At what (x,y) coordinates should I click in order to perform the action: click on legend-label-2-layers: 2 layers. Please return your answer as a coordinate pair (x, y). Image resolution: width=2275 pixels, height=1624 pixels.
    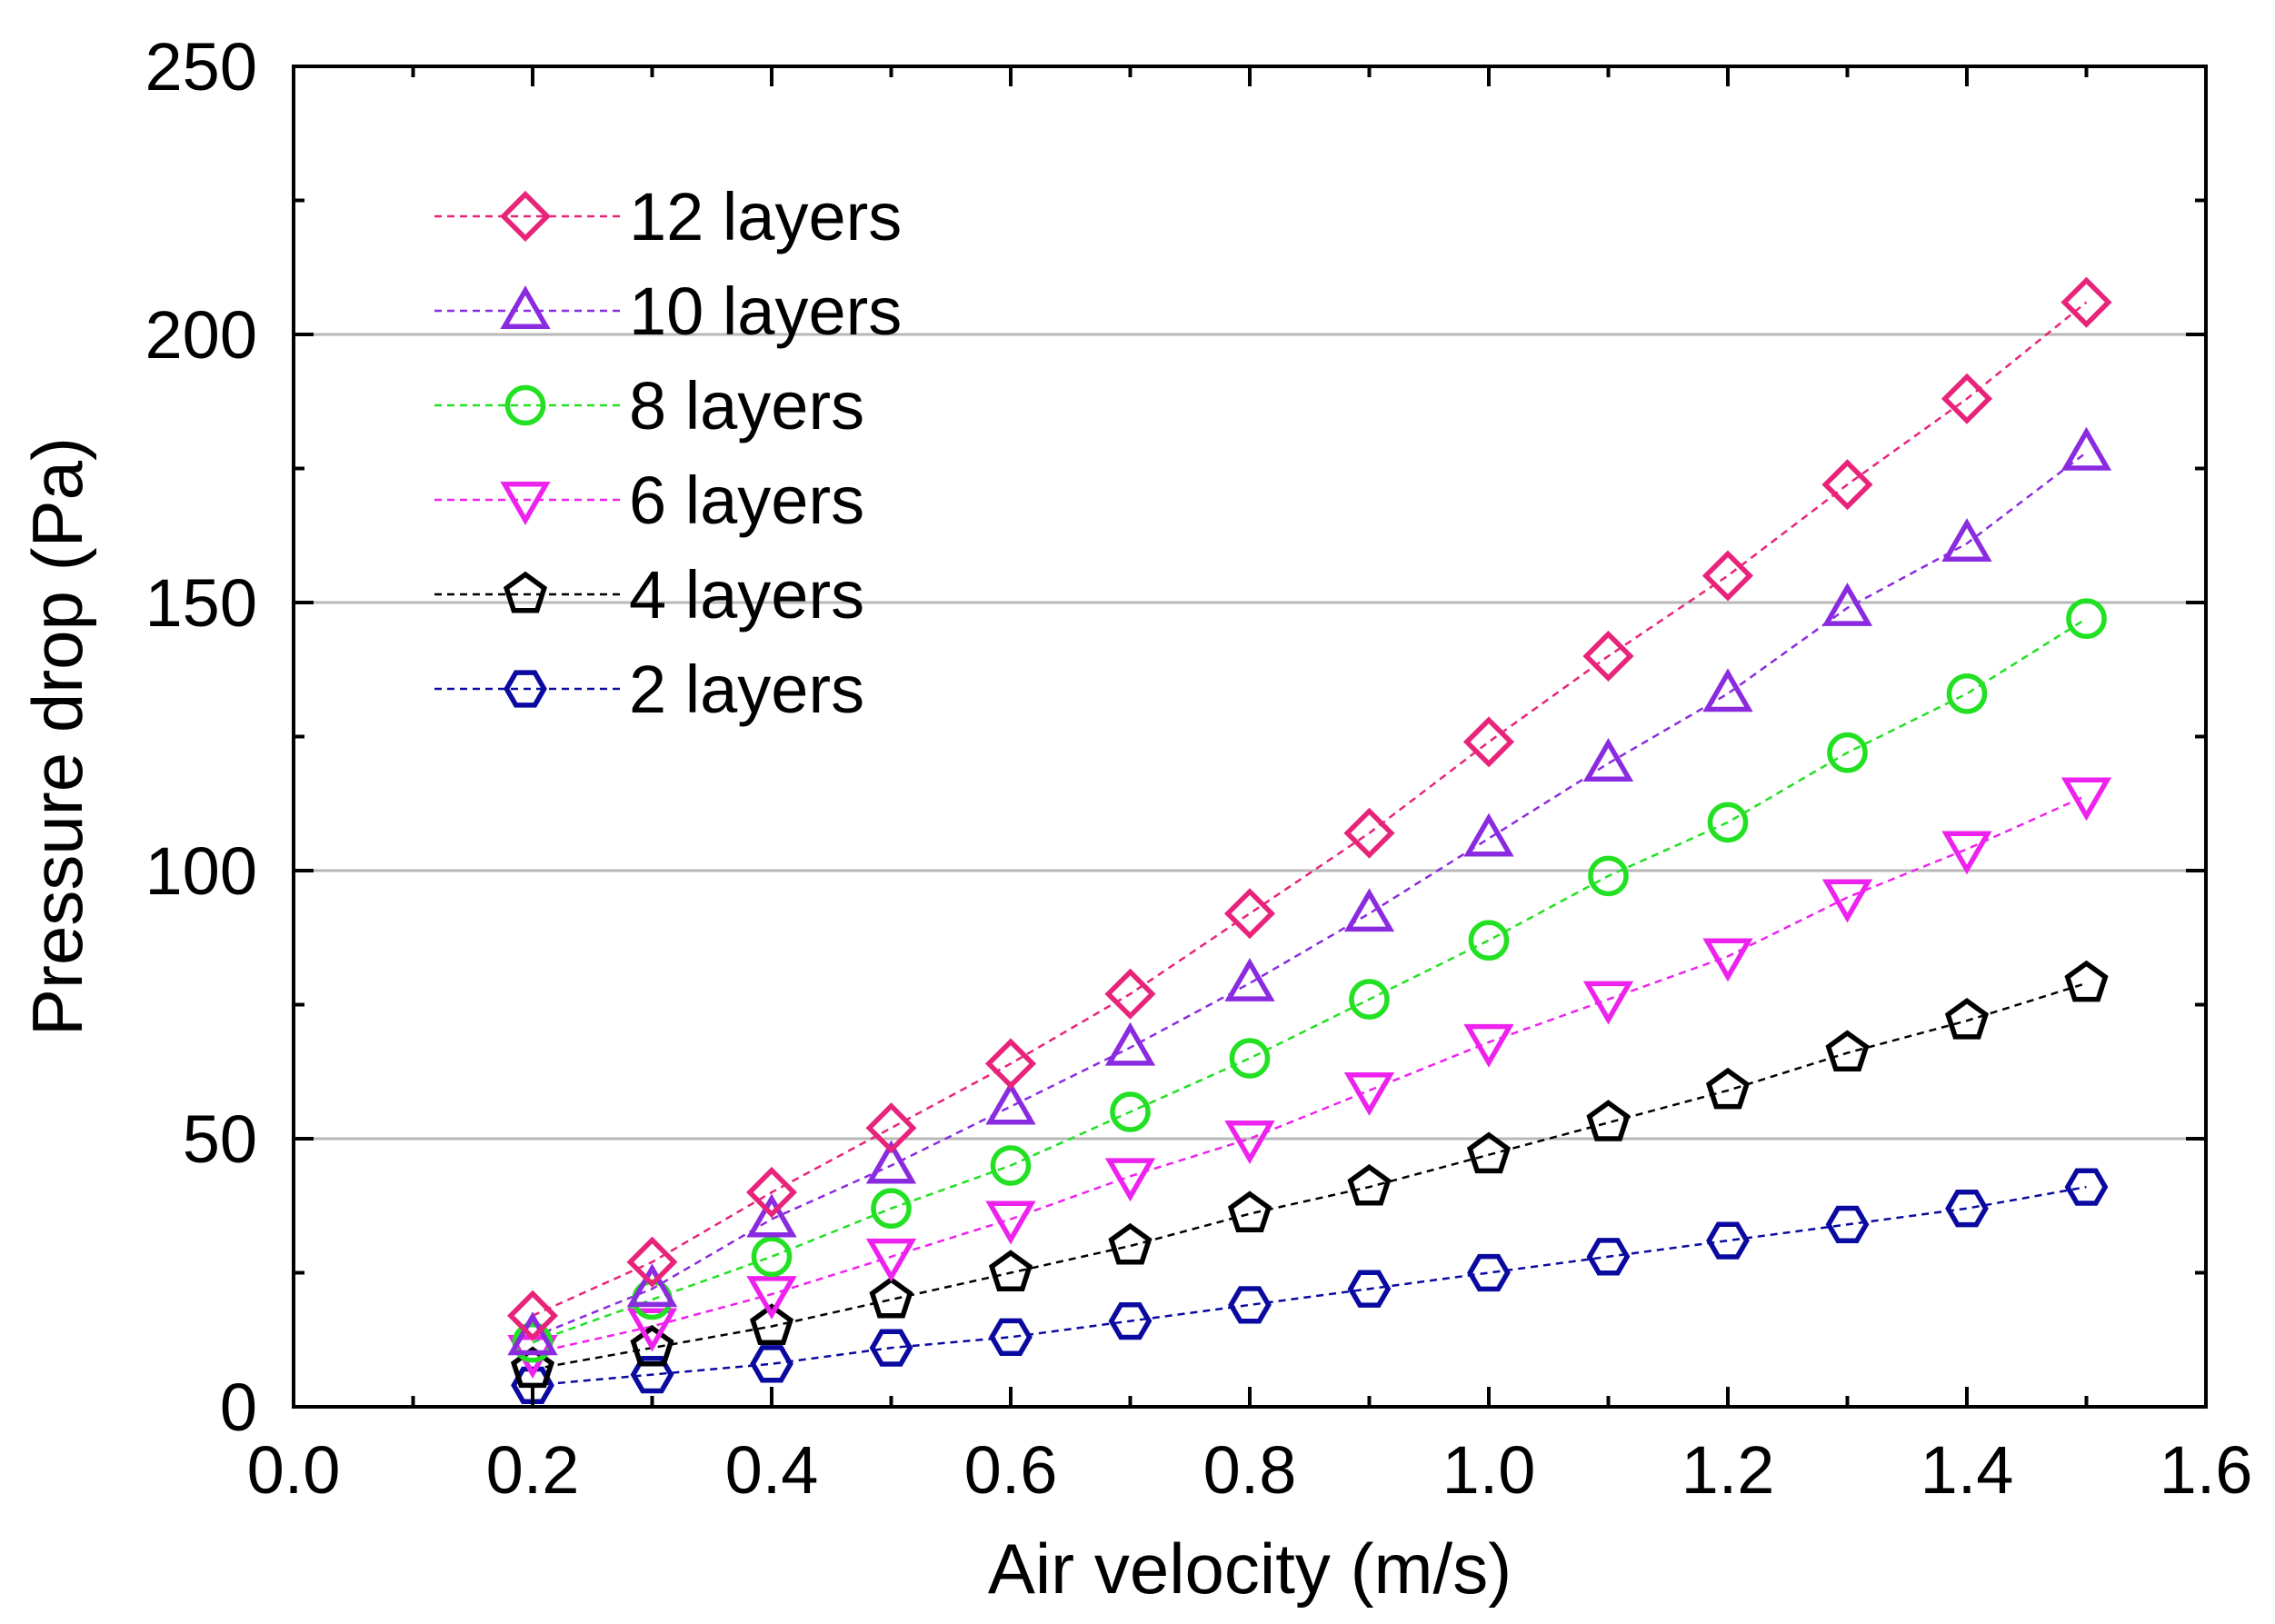
    Looking at the image, I should click on (746, 689).